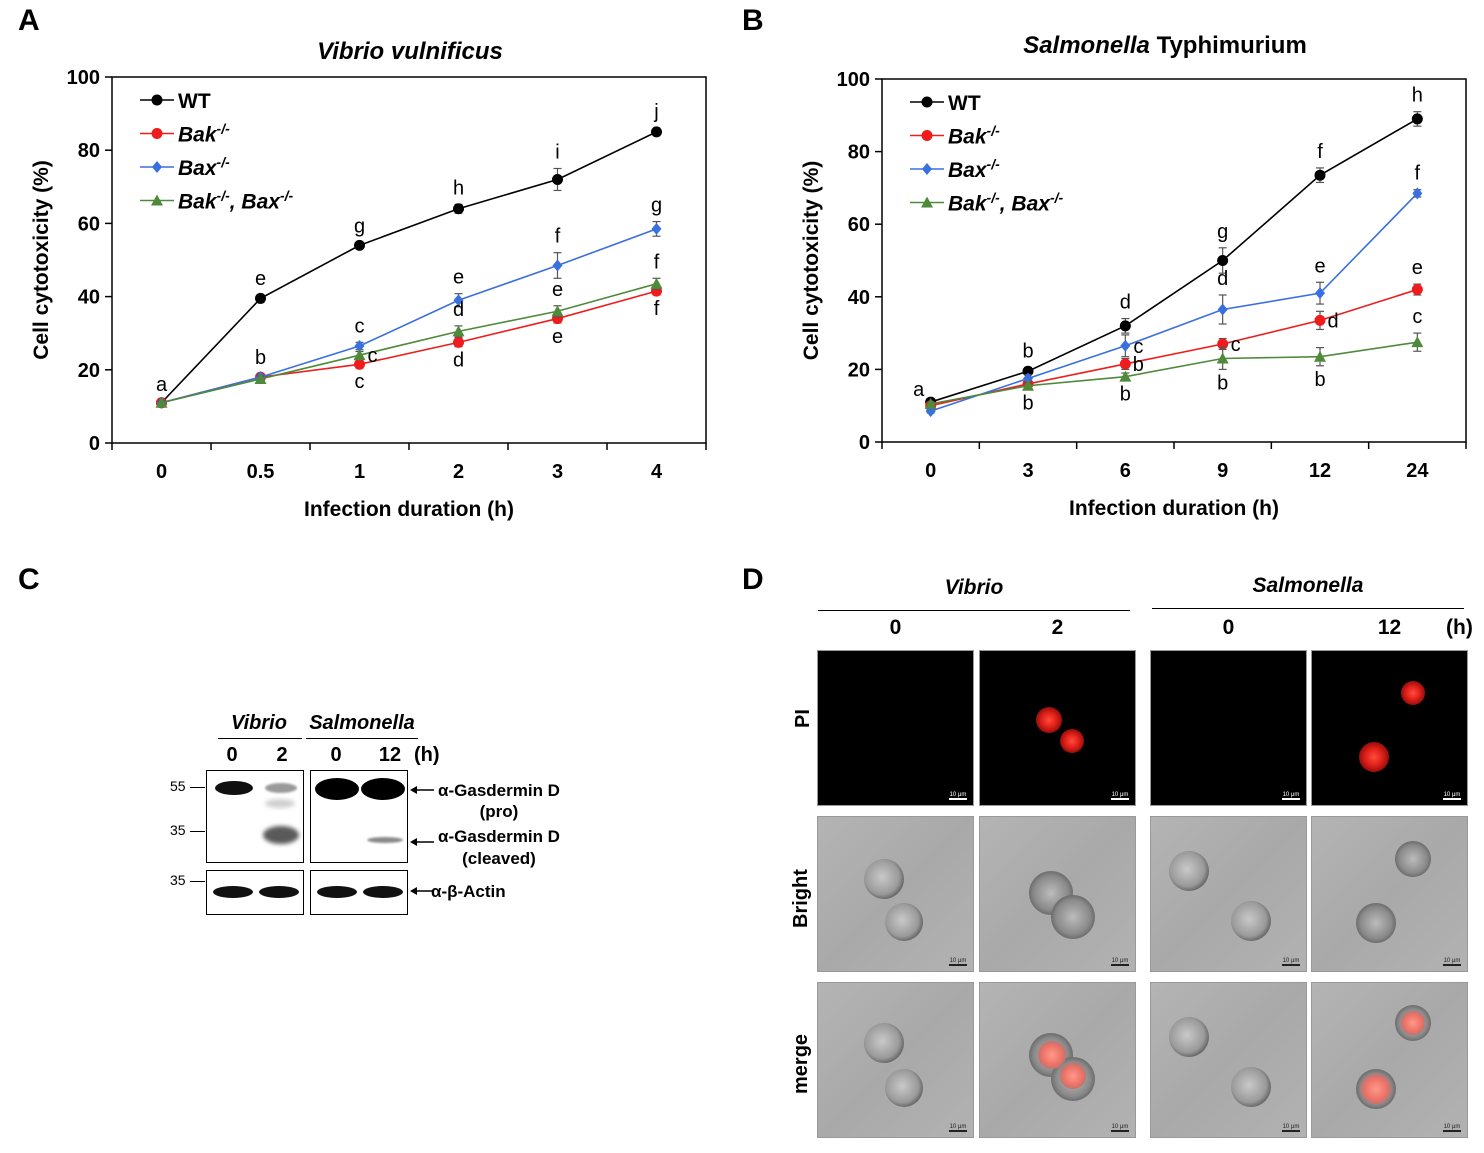 The image size is (1484, 1153). Describe the element at coordinates (859, 153) in the screenshot. I see `chart-b-y-tick-label: 80` at that location.